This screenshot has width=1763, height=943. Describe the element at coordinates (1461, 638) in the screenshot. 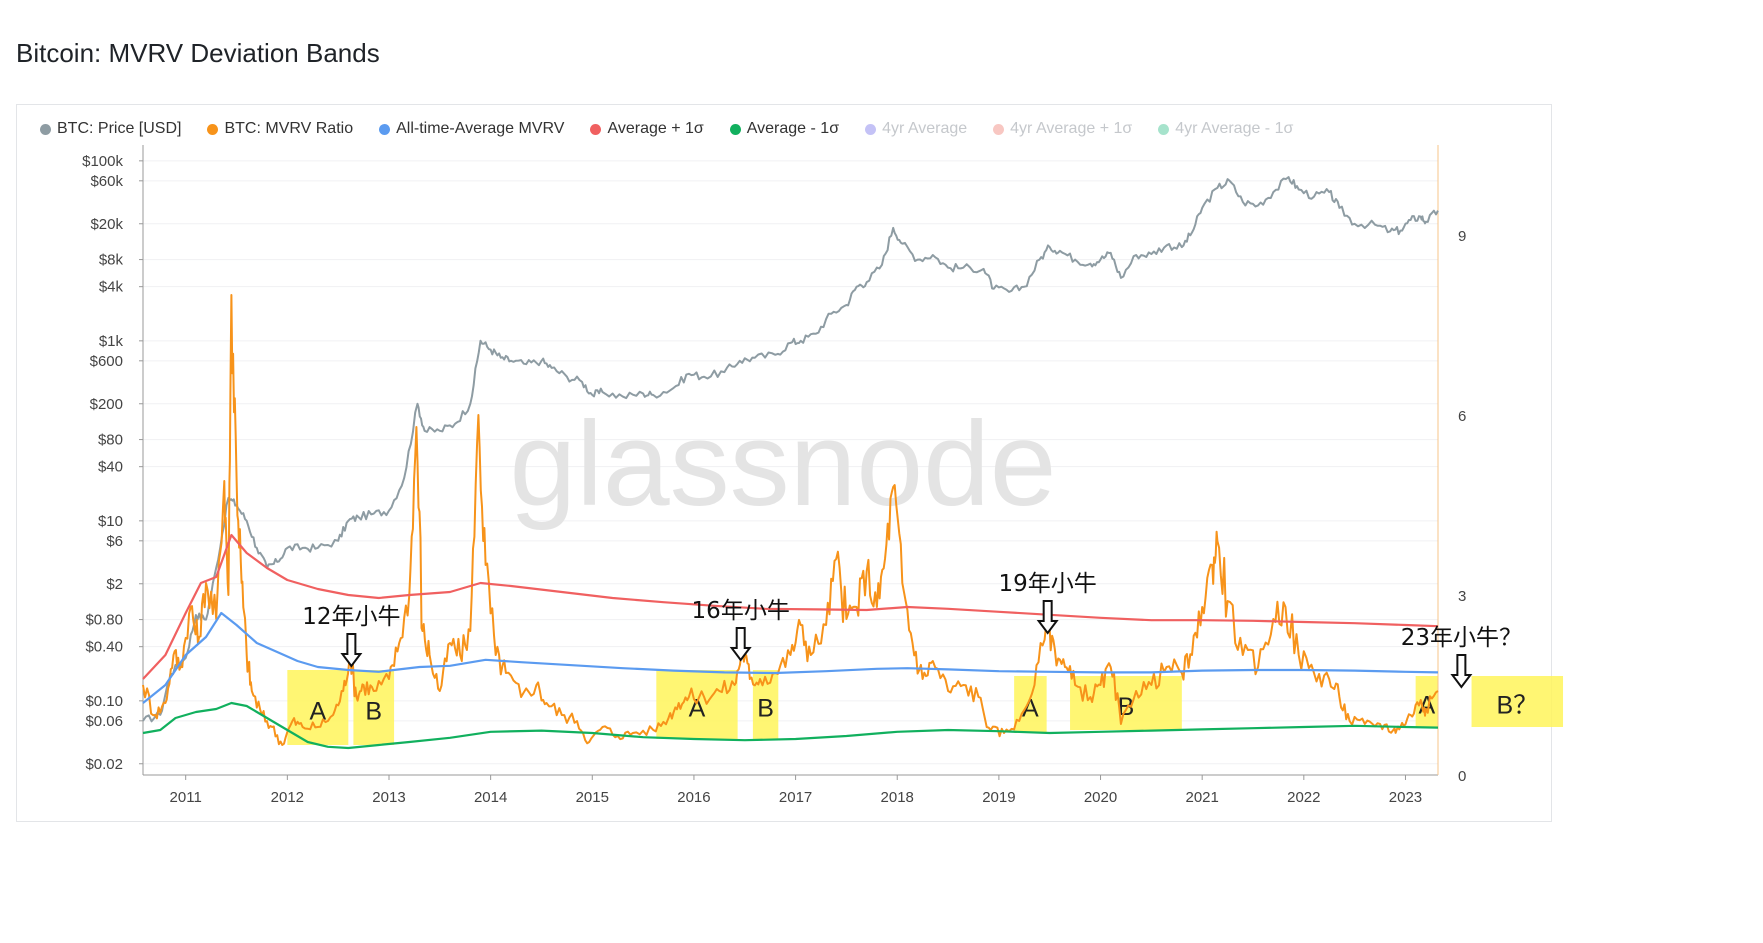

I see `annotation-label: 23年小牛？` at that location.